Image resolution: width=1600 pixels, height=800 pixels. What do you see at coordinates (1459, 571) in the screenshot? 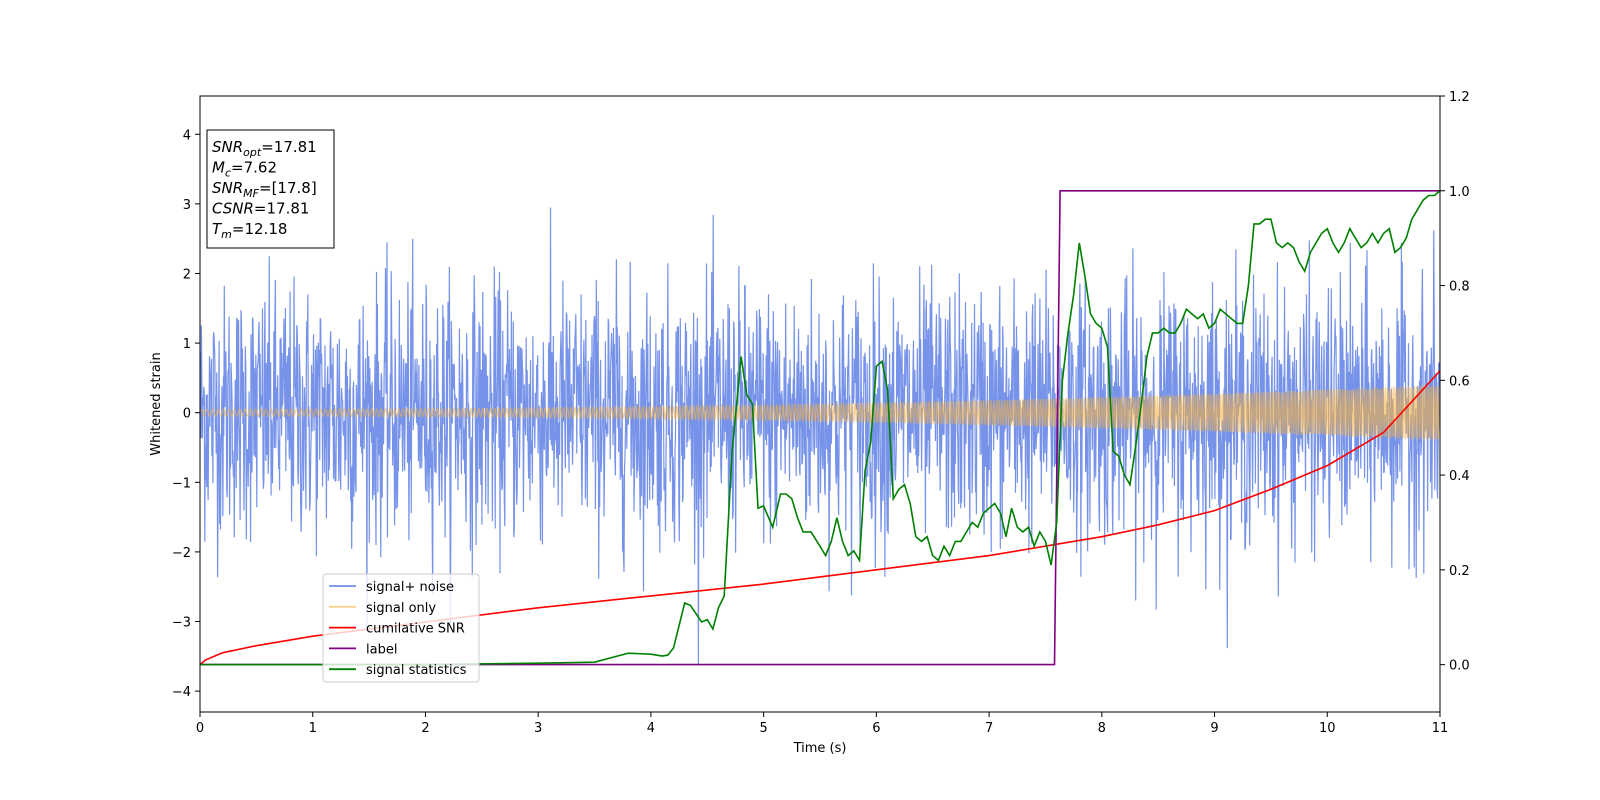
I see `y-right-tick-label: 0.2` at bounding box center [1459, 571].